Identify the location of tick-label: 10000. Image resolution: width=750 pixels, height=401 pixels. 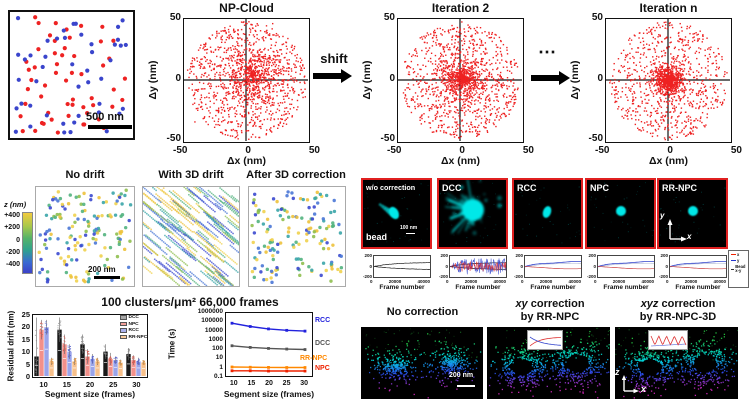
(213, 330).